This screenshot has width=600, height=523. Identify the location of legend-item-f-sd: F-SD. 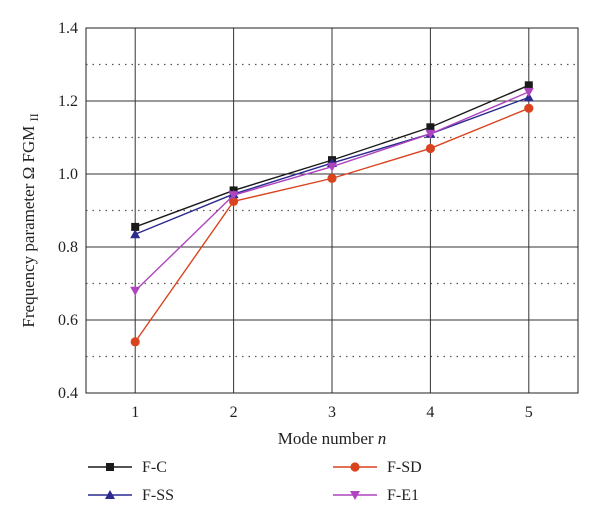
(377, 467).